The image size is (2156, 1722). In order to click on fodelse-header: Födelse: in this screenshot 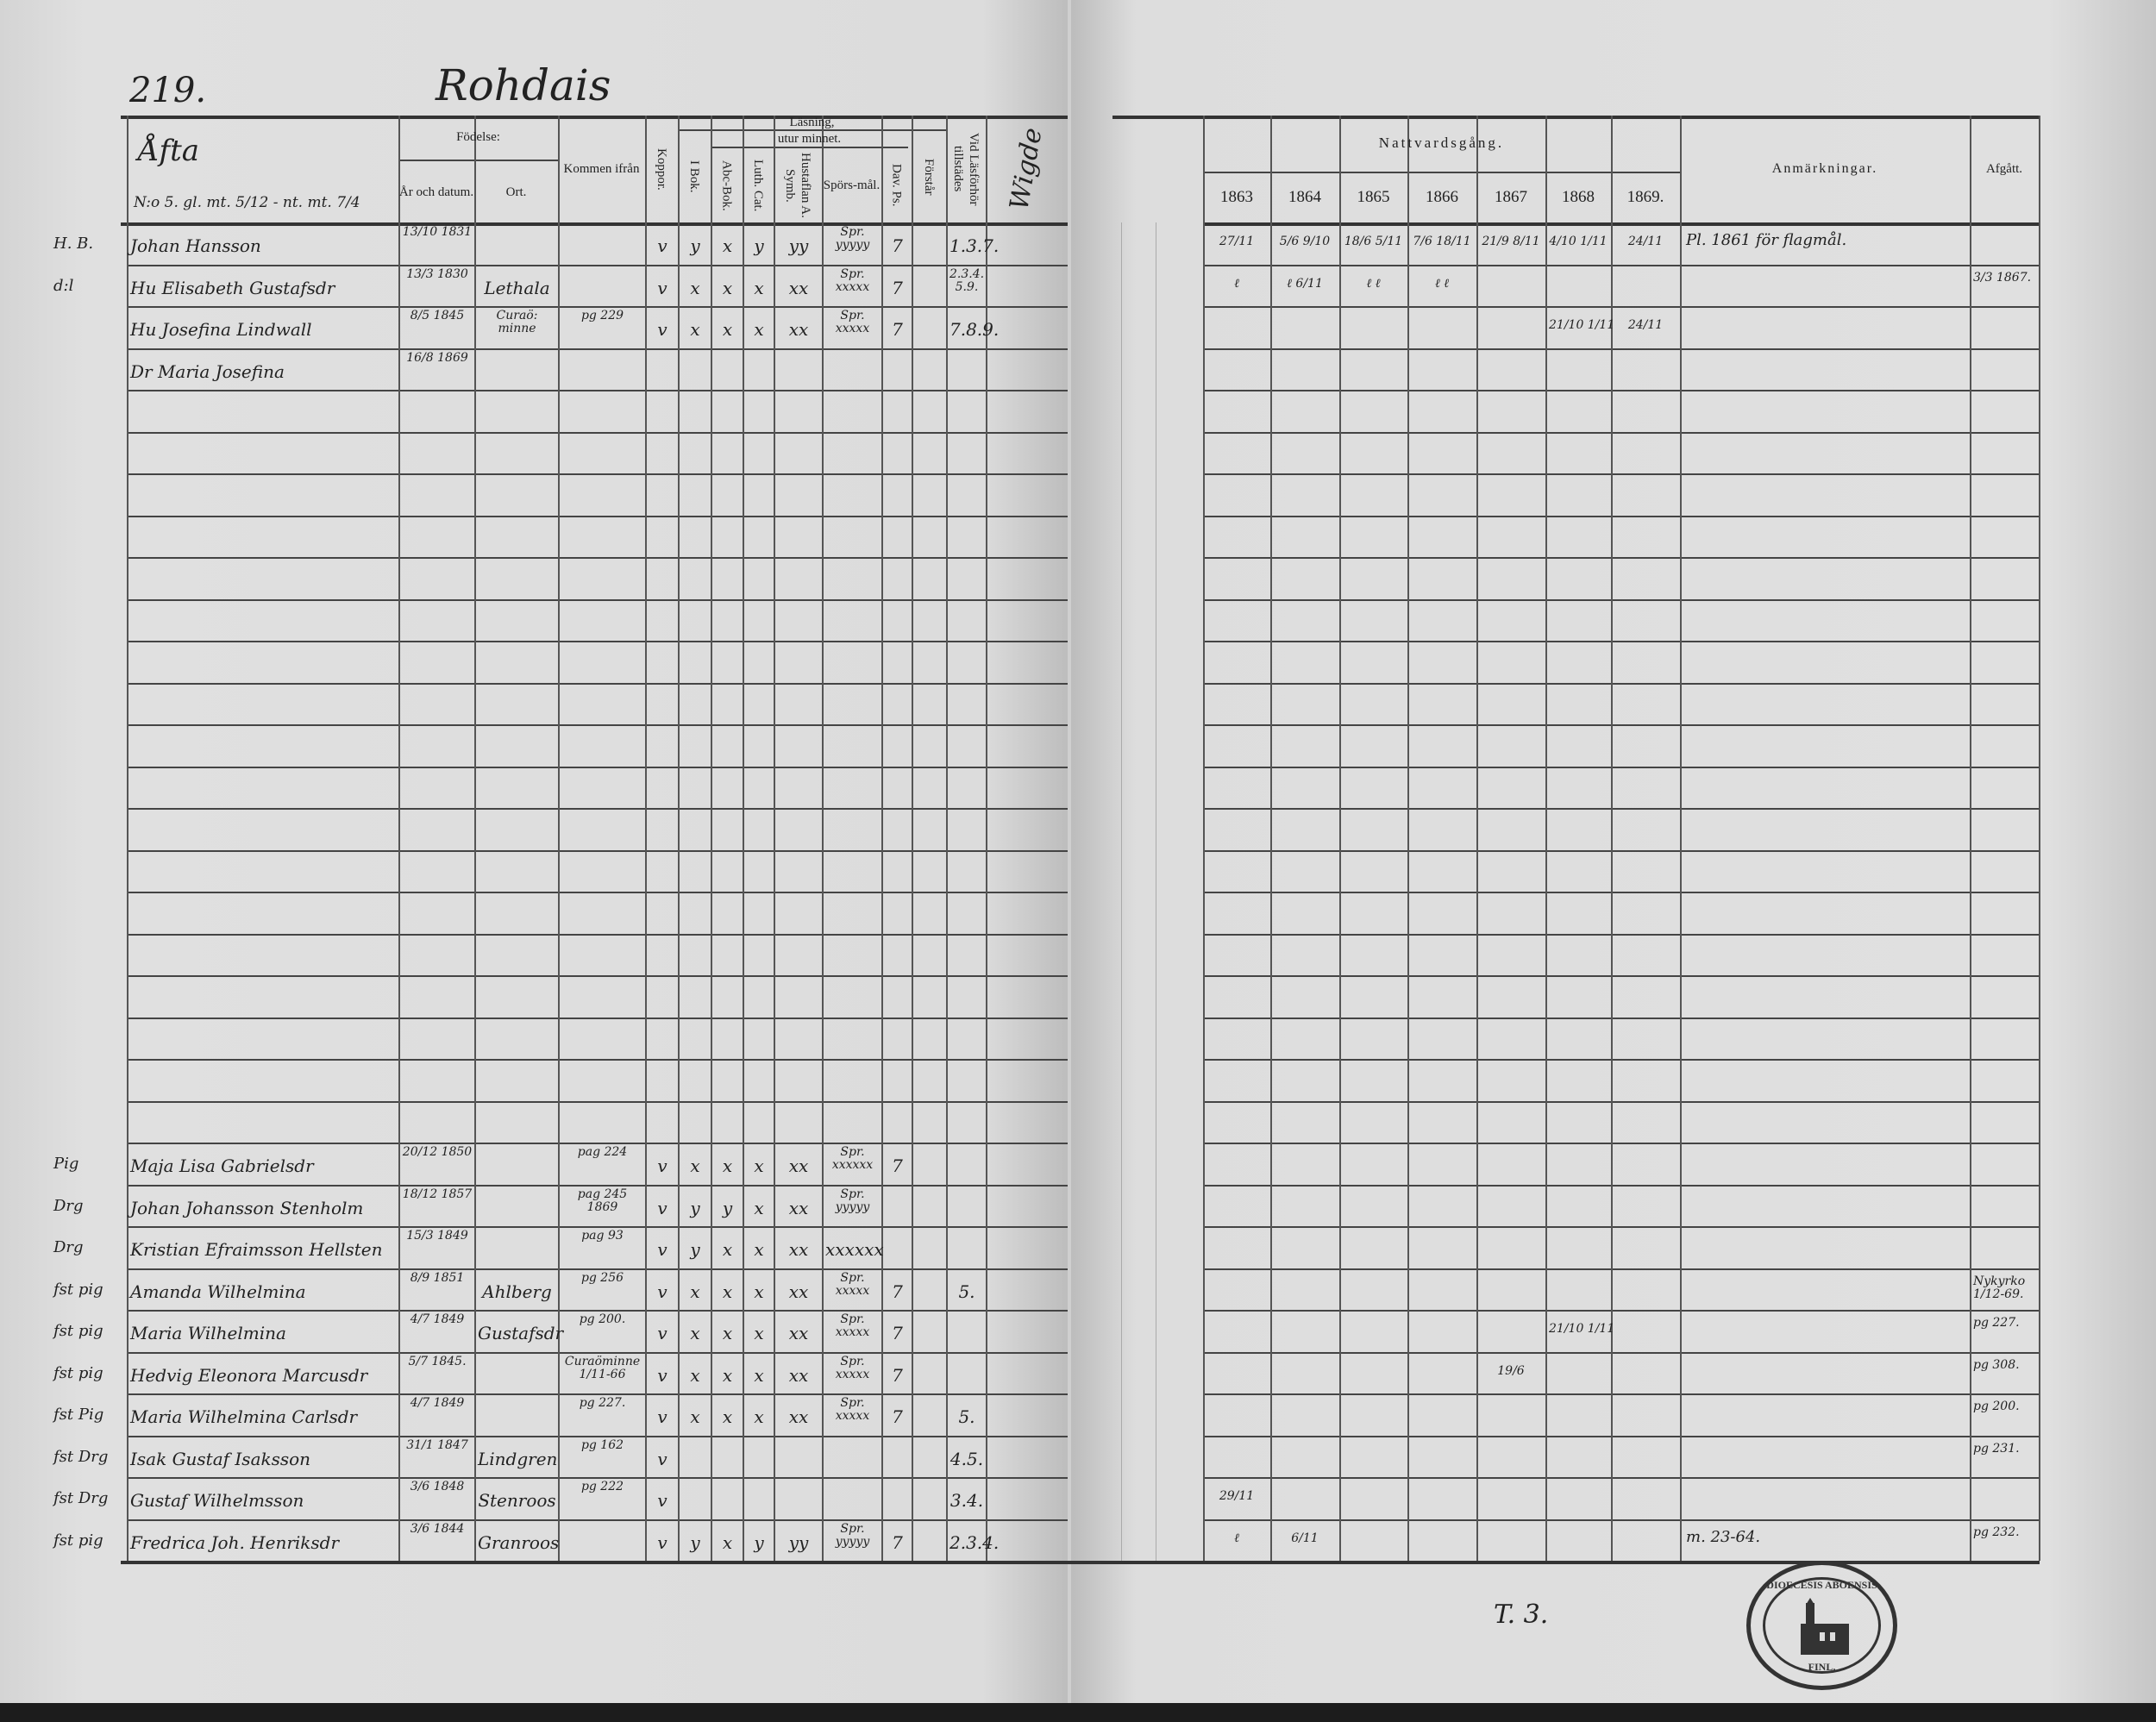, I will do `click(478, 137)`.